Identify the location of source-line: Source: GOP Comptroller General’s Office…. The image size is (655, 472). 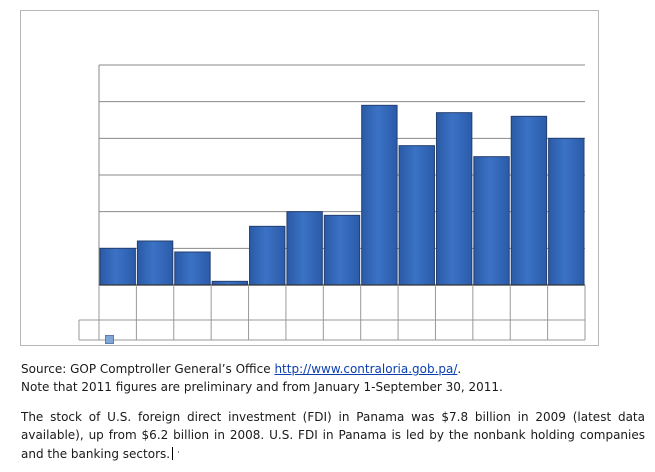
(333, 369).